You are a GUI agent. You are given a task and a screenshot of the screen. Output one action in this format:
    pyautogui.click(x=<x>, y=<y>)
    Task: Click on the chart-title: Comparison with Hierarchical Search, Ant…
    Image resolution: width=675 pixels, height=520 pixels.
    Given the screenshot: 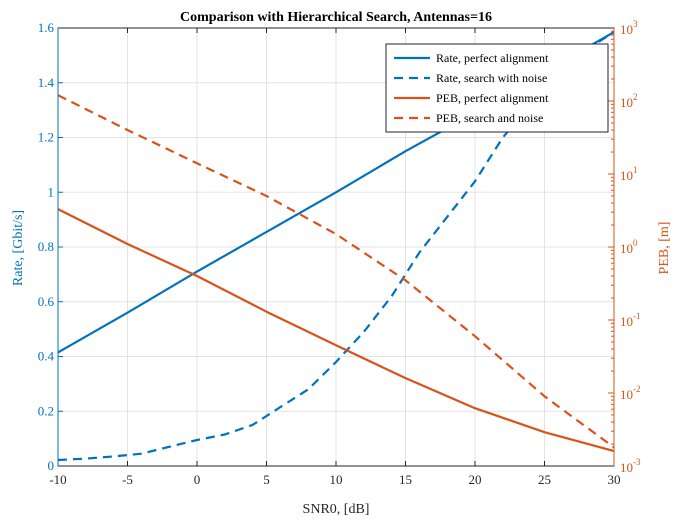 What is the action you would take?
    pyautogui.click(x=336, y=17)
    